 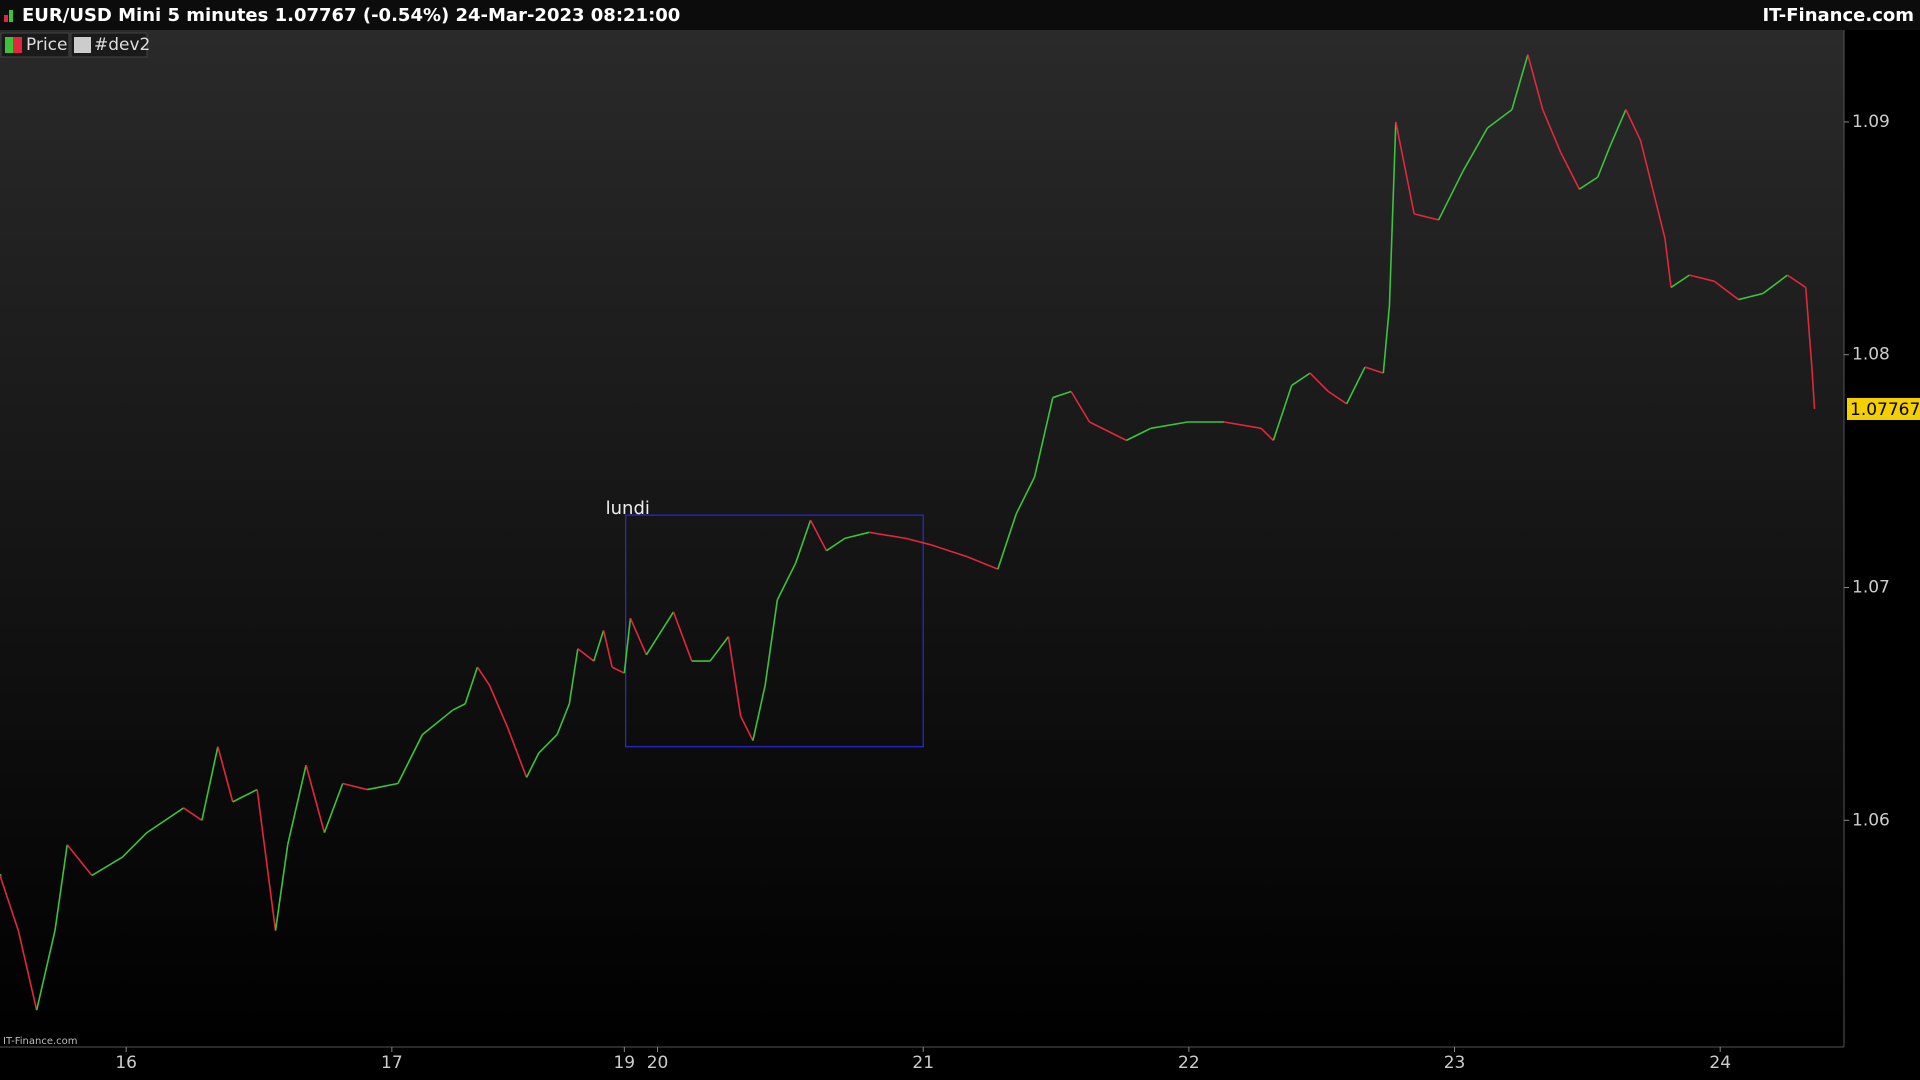 I want to click on x-tick-label: 20, so click(x=658, y=1063).